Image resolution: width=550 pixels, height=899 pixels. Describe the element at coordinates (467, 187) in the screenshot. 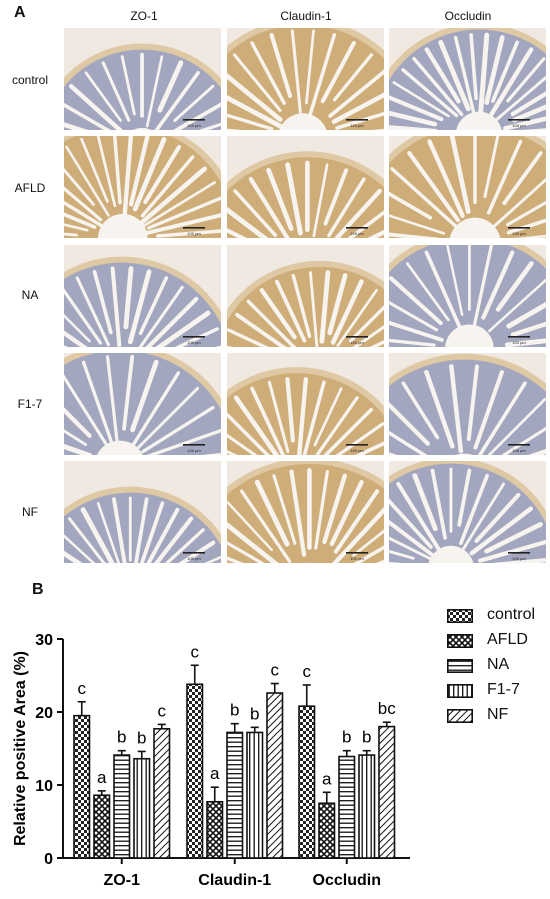

I see `histology-image-afld-occludin: 100 μm` at that location.